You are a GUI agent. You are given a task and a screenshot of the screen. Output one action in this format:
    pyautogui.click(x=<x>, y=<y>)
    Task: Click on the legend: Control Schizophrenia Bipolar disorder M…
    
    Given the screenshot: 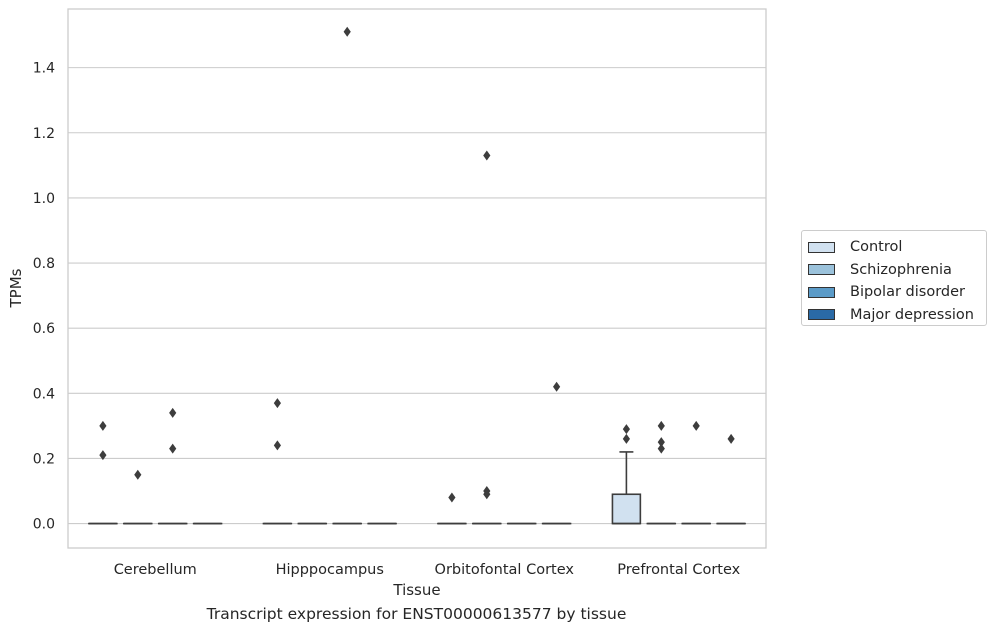 What is the action you would take?
    pyautogui.click(x=894, y=278)
    